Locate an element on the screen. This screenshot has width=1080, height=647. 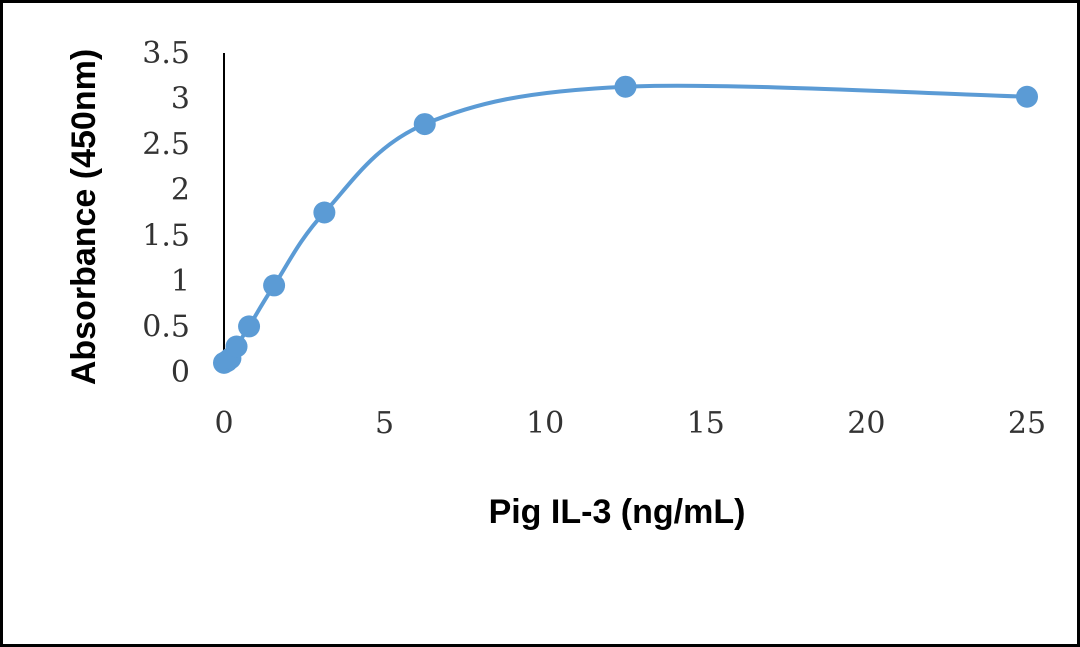
x-tick-labels: 0 5 10 15 20 25 is located at coordinates (630, 423).